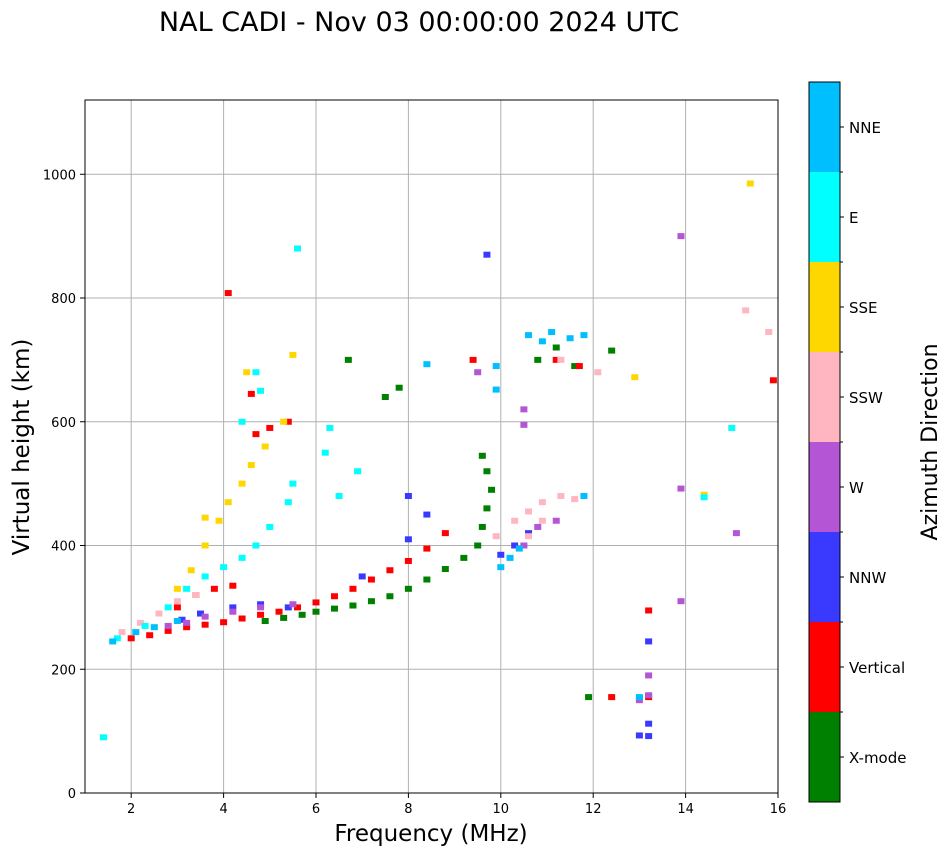 The height and width of the screenshot is (856, 951). Describe the element at coordinates (64, 485) in the screenshot. I see `y-axis-ticks: 0 200 400 600 800 1000` at that location.